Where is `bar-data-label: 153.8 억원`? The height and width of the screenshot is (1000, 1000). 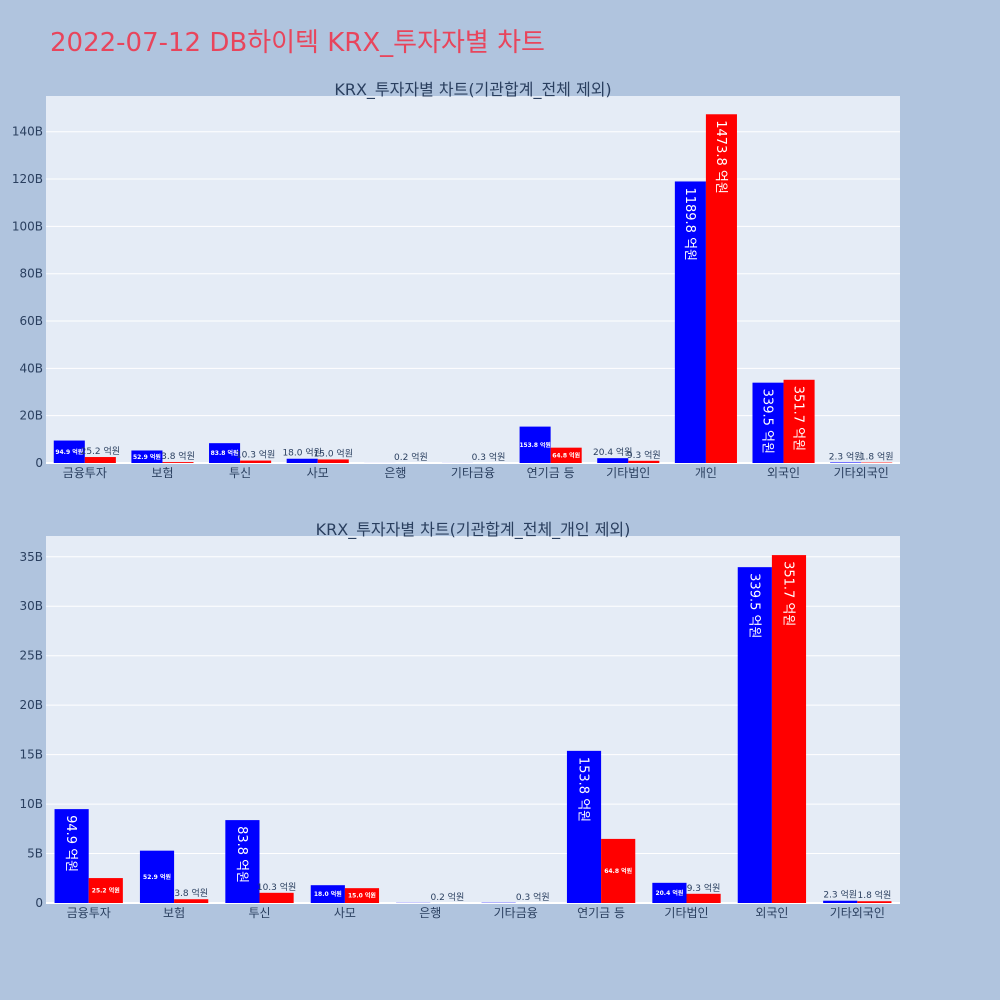 bar-data-label: 153.8 억원 is located at coordinates (582, 789).